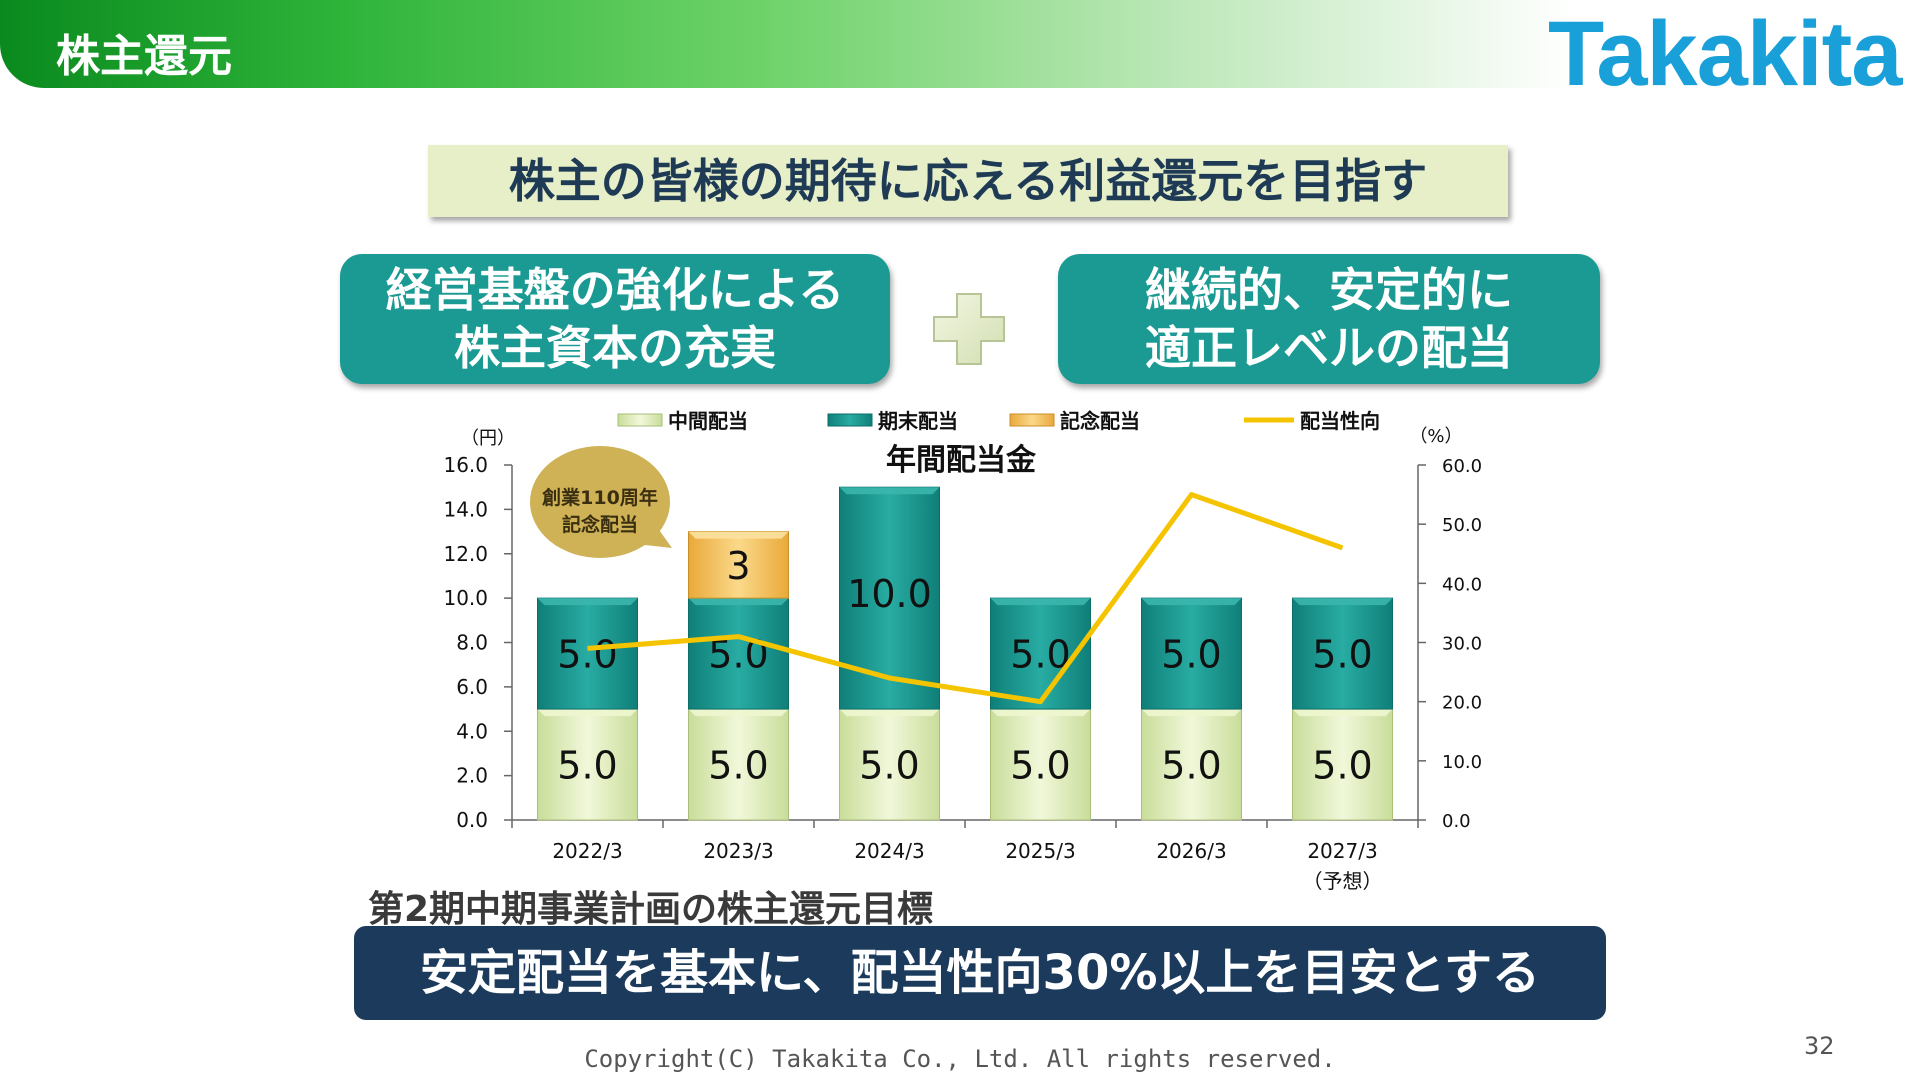  What do you see at coordinates (965, 598) in the screenshot?
I see `payout-ratio-line` at bounding box center [965, 598].